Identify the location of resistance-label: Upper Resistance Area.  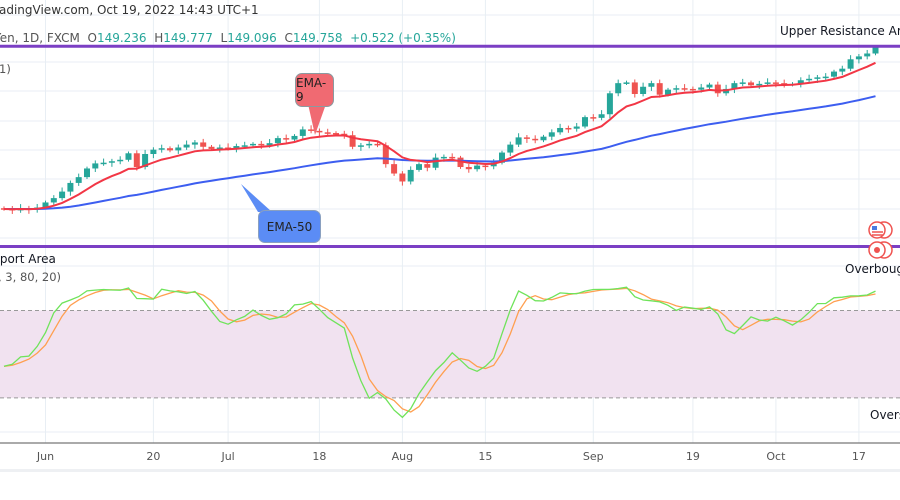
(840, 31).